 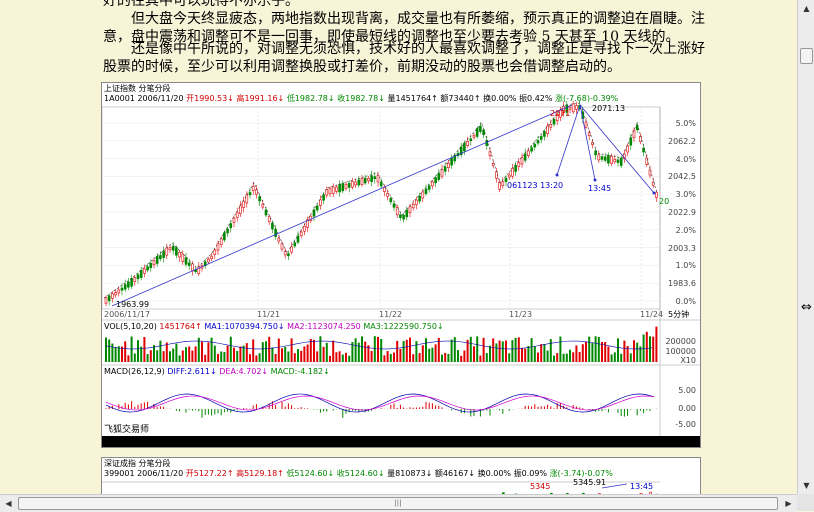 What do you see at coordinates (676, 194) in the screenshot?
I see `price-axis-label: 3.0%` at bounding box center [676, 194].